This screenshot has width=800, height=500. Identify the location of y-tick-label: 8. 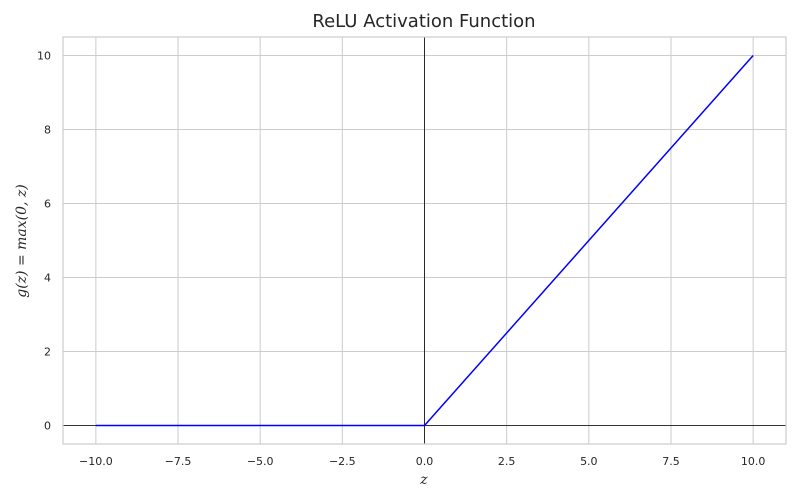
(47, 130).